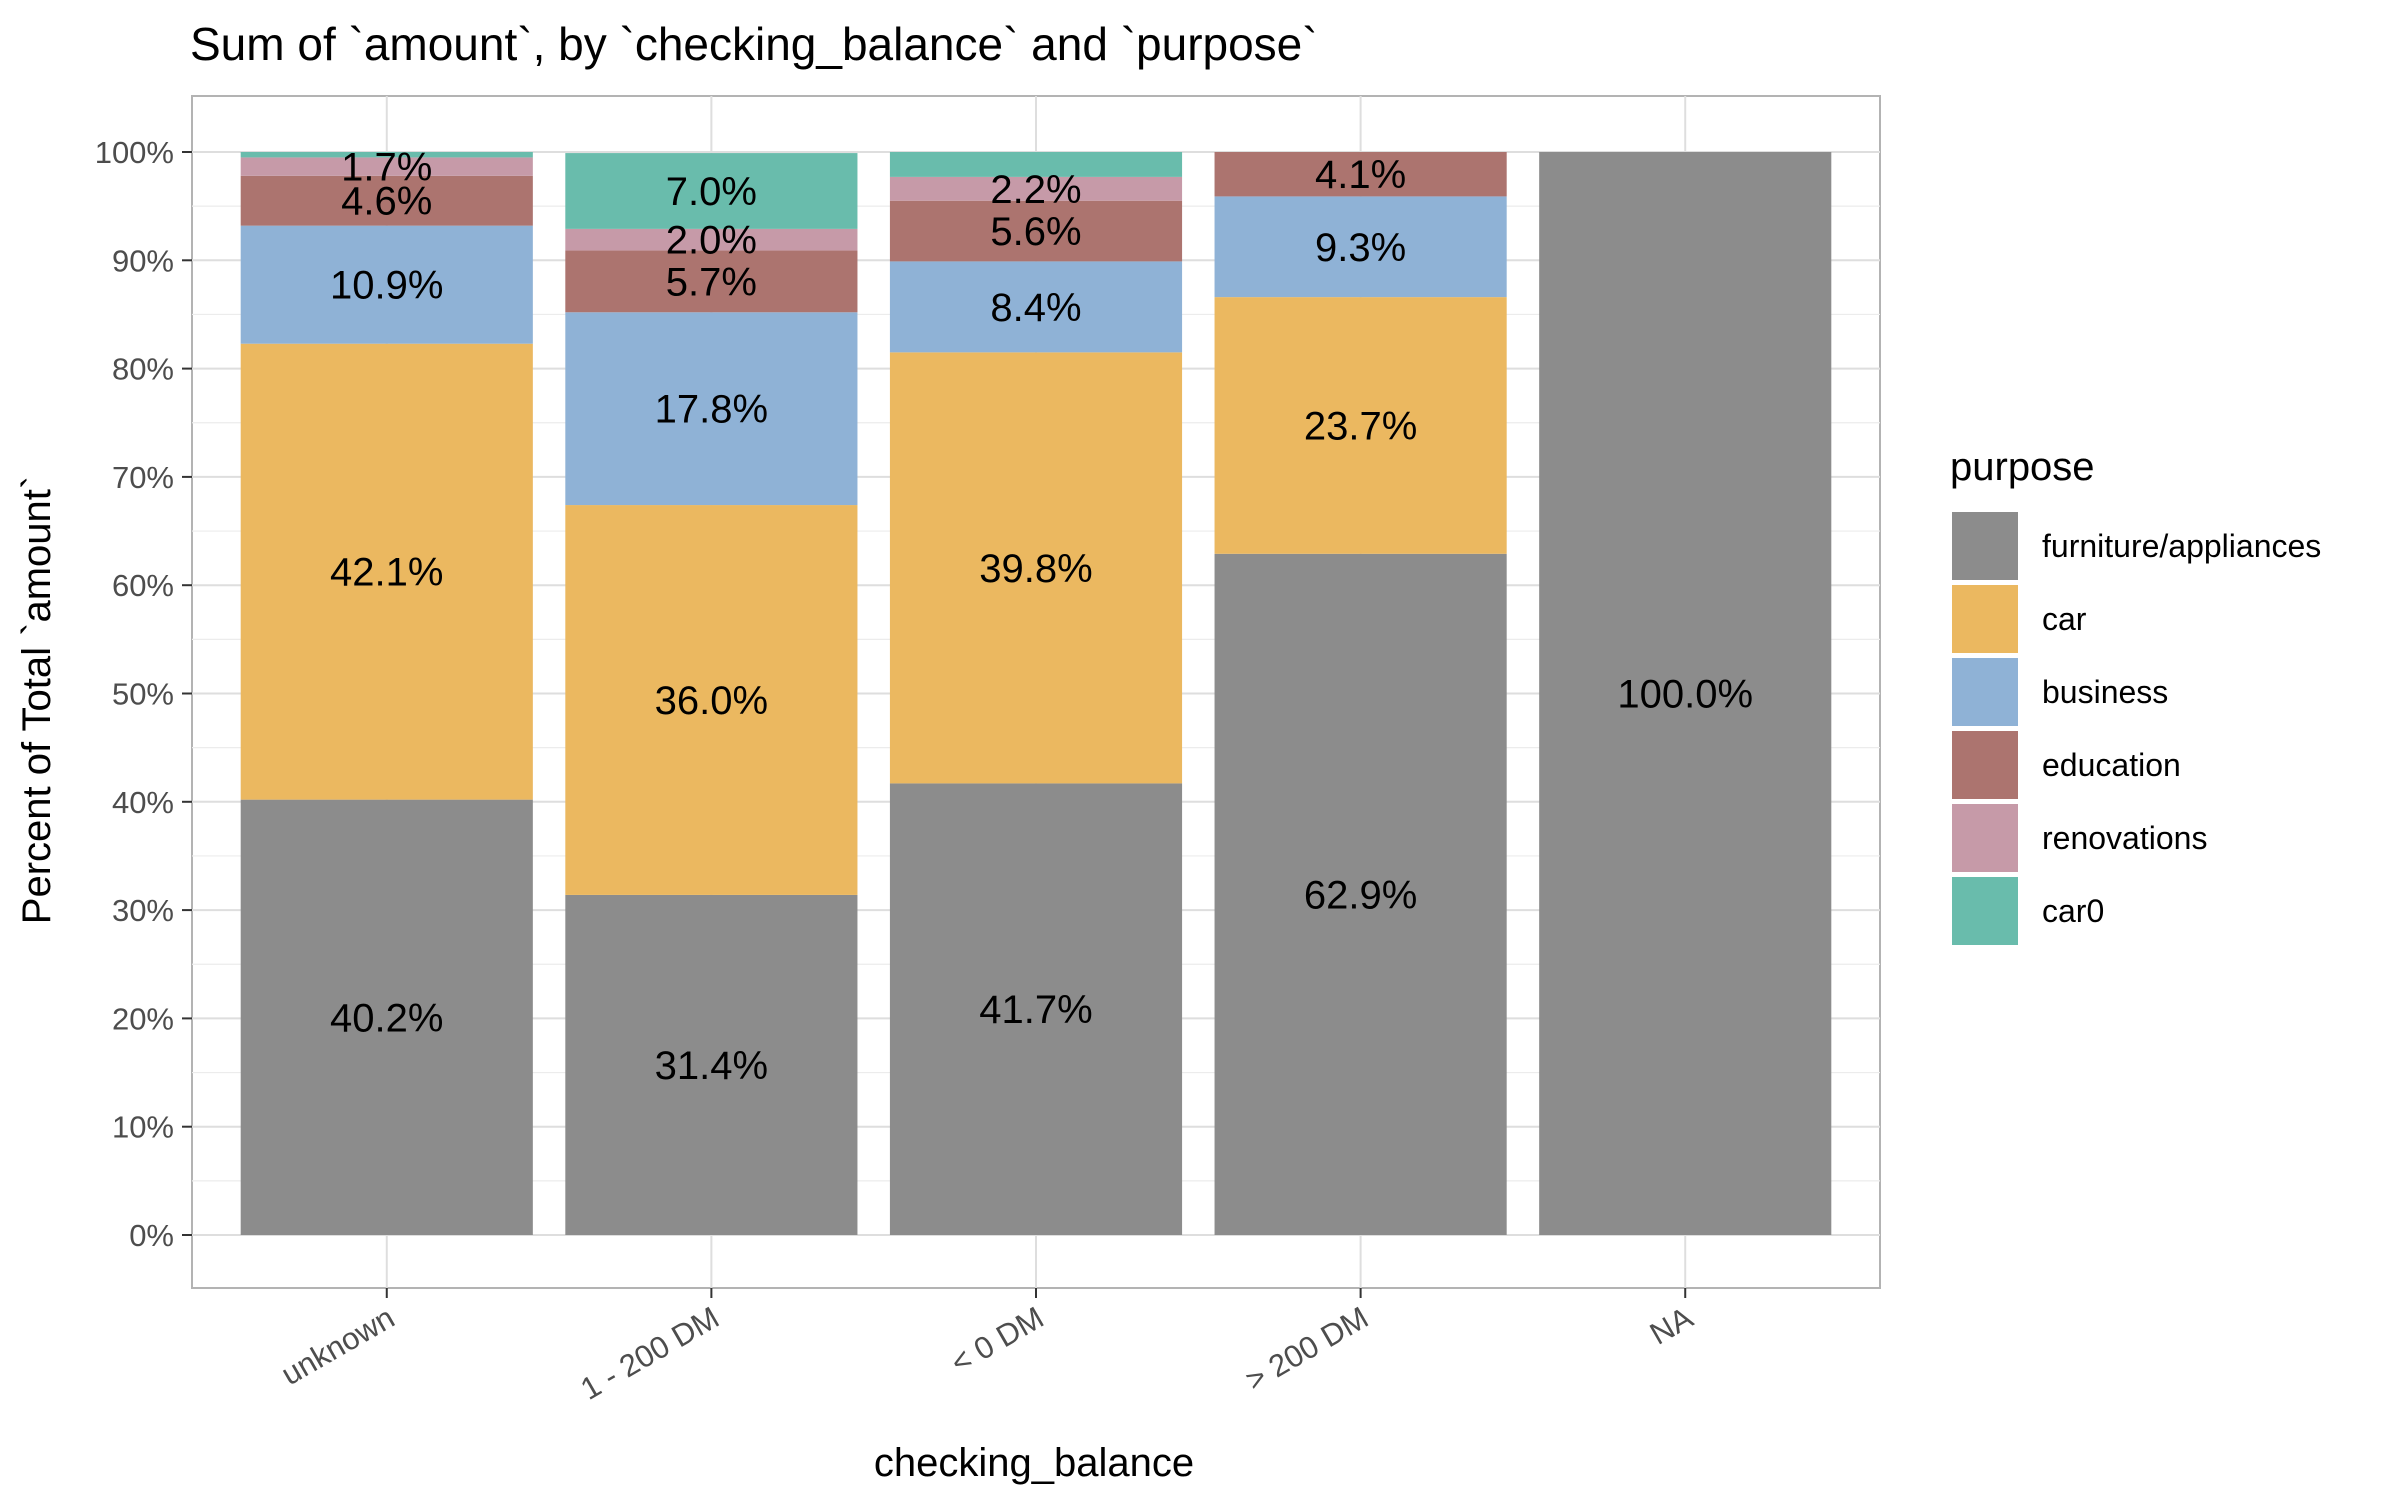 The width and height of the screenshot is (2400, 1500). Describe the element at coordinates (2111, 765) in the screenshot. I see `legend-label: education` at that location.